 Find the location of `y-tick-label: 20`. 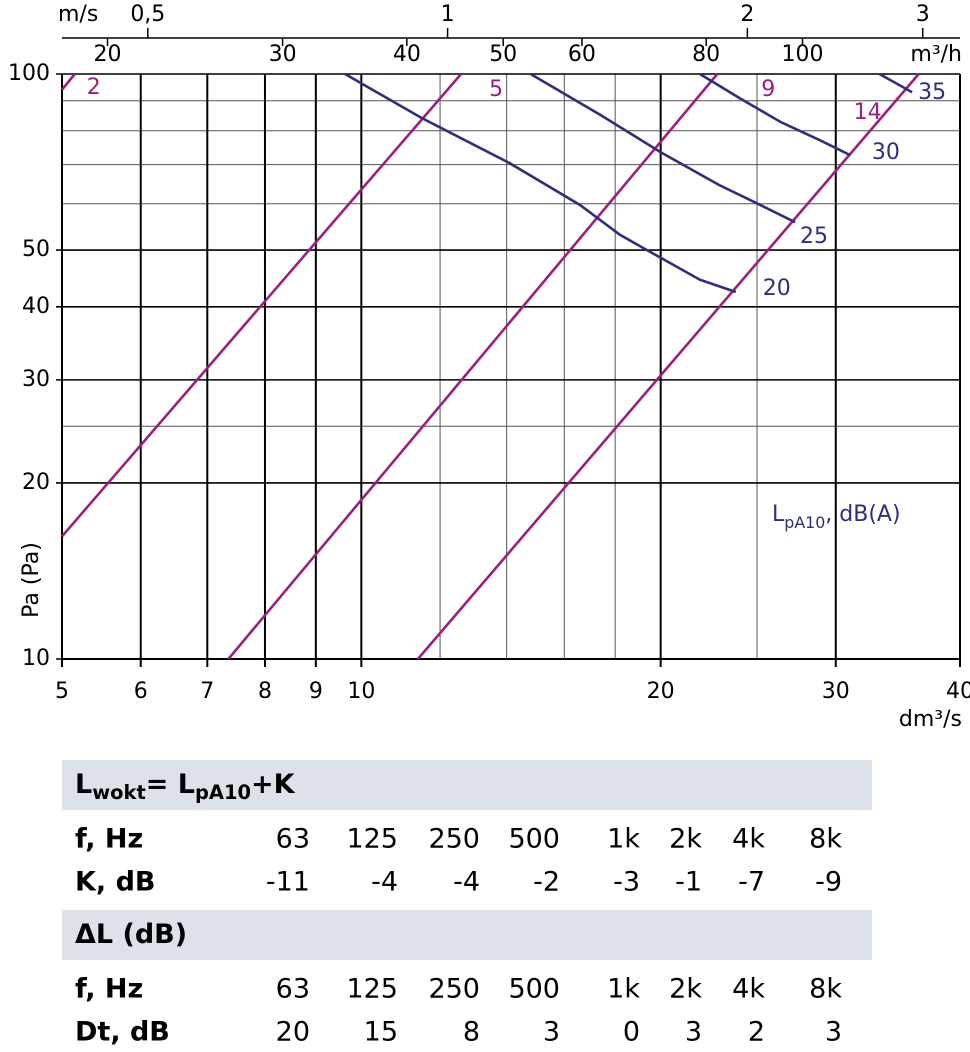

y-tick-label: 20 is located at coordinates (36, 482).